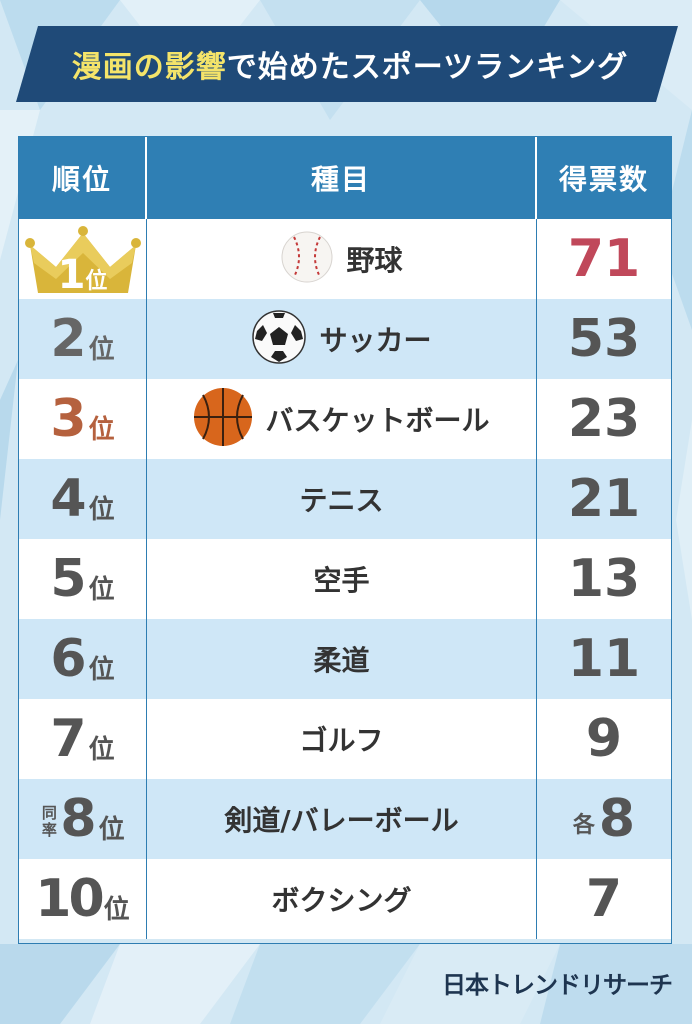  I want to click on votes-value: 7, so click(604, 899).